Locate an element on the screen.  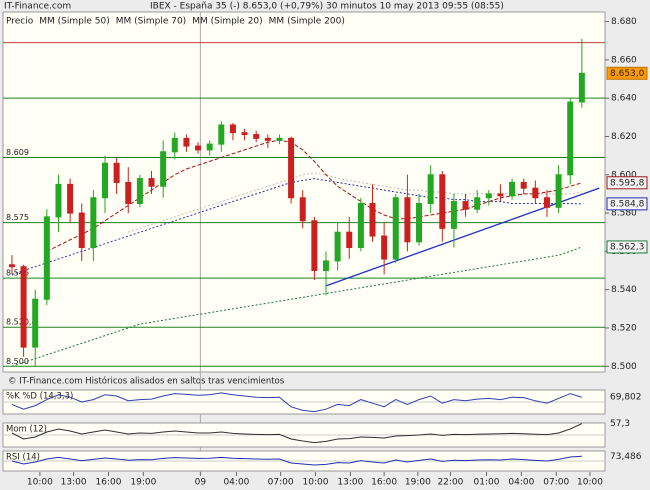
level-label: 8.500 is located at coordinates (17, 361).